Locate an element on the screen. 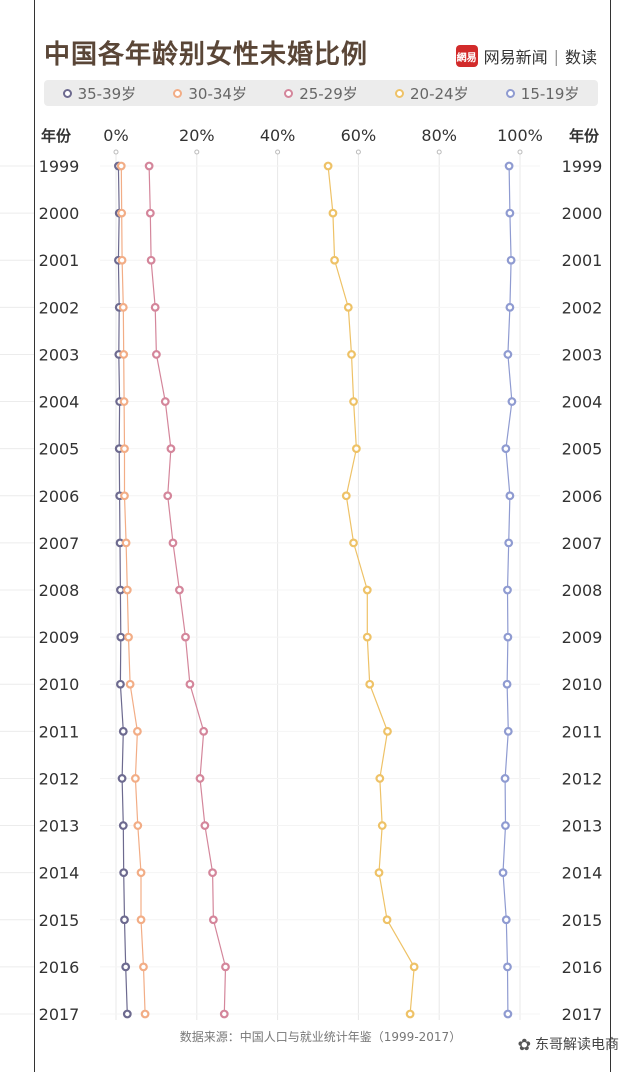 The width and height of the screenshot is (641, 1072). year-label-left: 2016 is located at coordinates (59, 967).